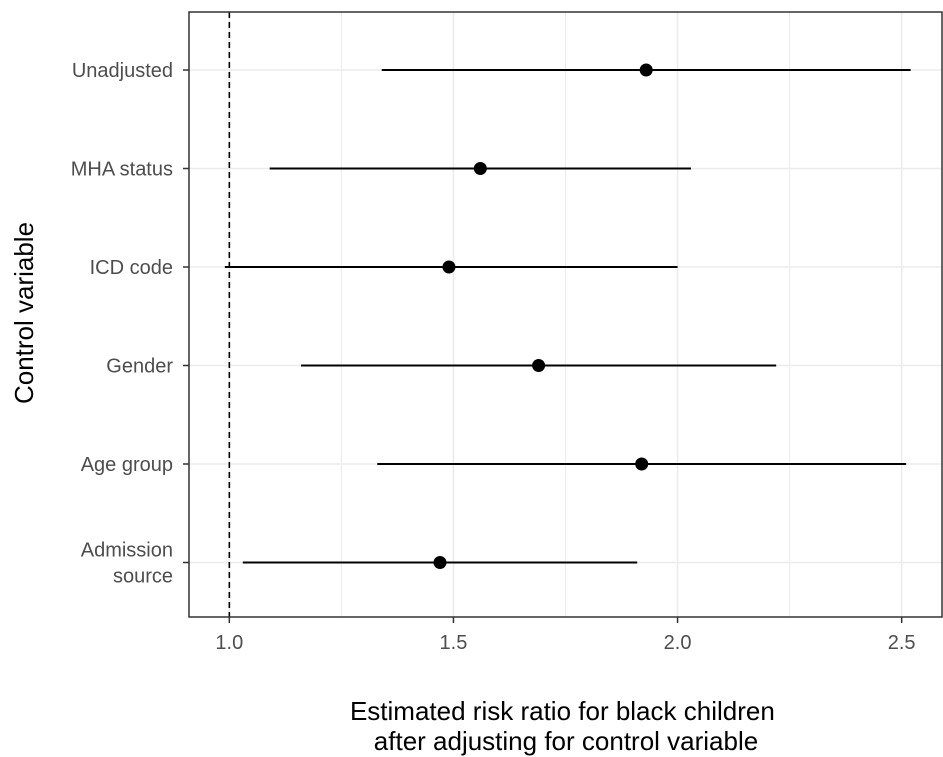 The height and width of the screenshot is (757, 943). What do you see at coordinates (454, 643) in the screenshot?
I see `x-tick-label: 1.5` at bounding box center [454, 643].